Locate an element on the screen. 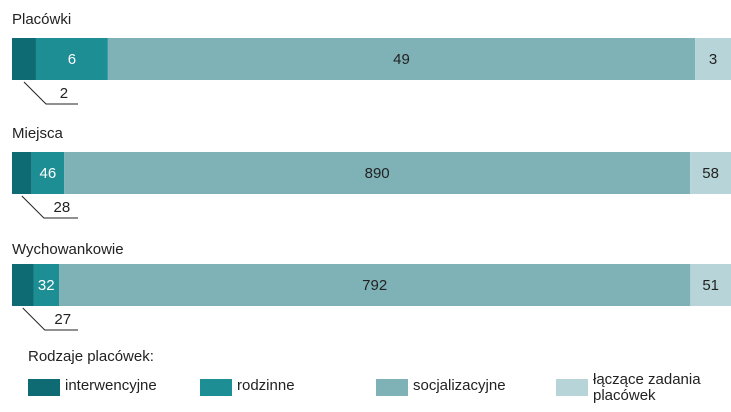 The width and height of the screenshot is (731, 412). value-label: 792 is located at coordinates (374, 285).